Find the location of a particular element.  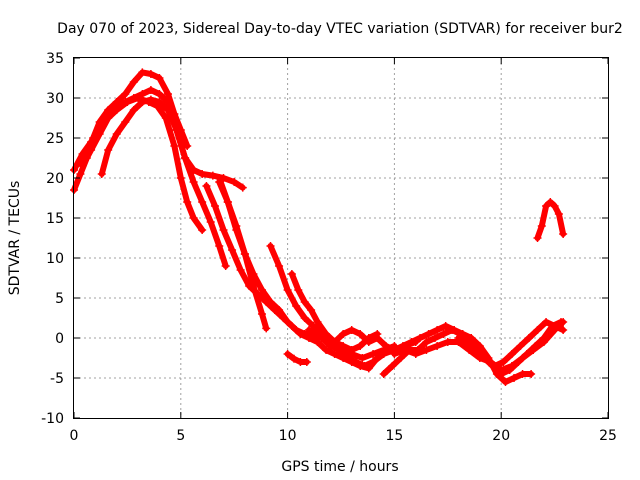

y-tick-label: 25 is located at coordinates (55, 139).